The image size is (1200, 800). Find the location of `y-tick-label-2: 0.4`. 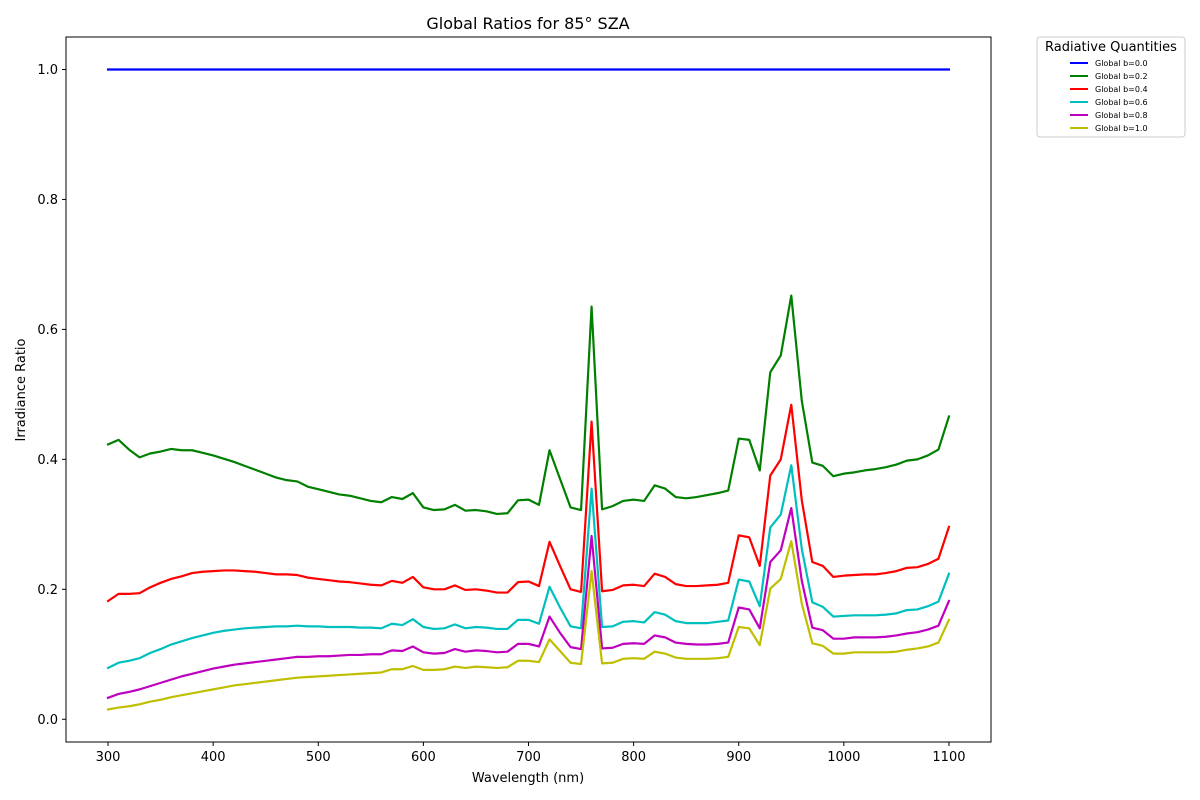

y-tick-label-2: 0.4 is located at coordinates (47, 460).